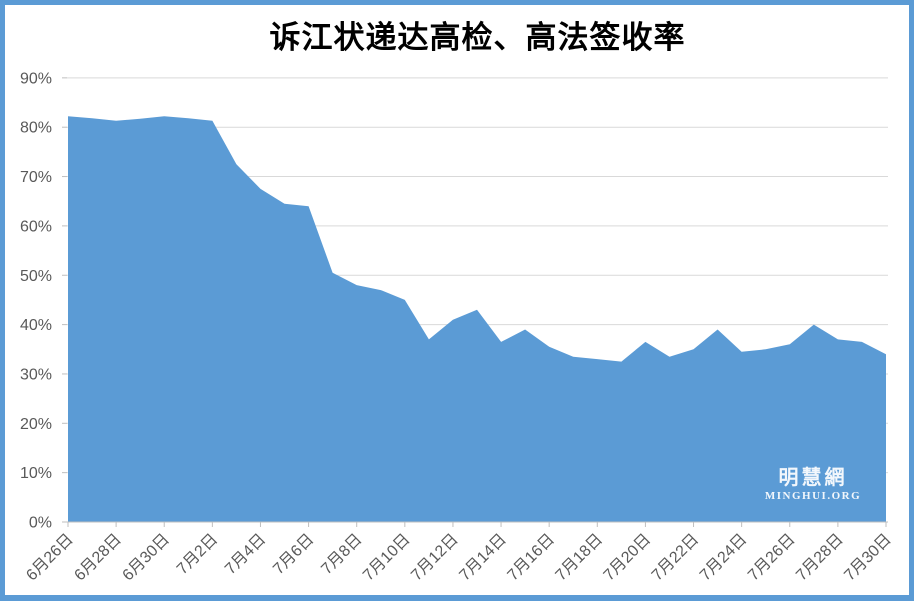  Describe the element at coordinates (36, 276) in the screenshot. I see `y-axis-label: 50%` at that location.